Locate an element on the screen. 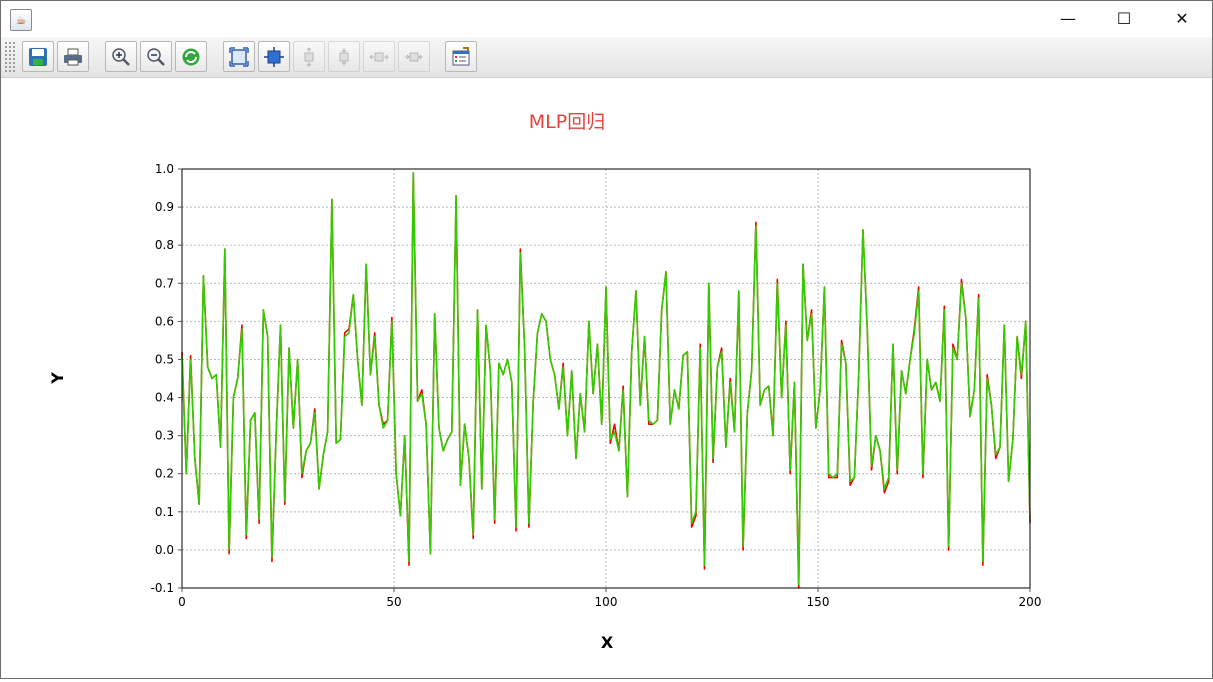  maximize-icon: ☐ is located at coordinates (1124, 18).